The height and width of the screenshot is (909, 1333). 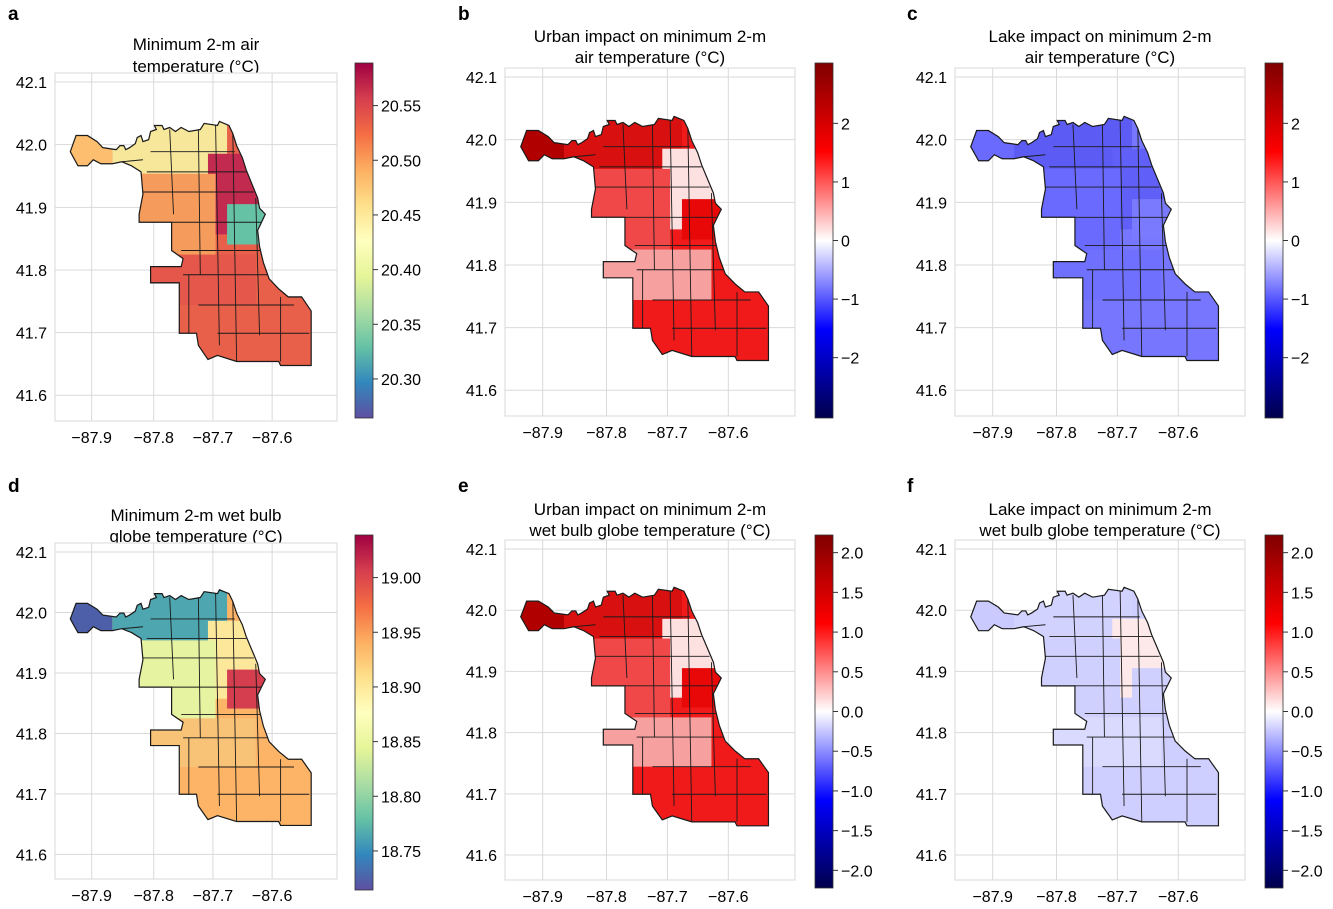 I want to click on panel-letter: e, so click(x=463, y=486).